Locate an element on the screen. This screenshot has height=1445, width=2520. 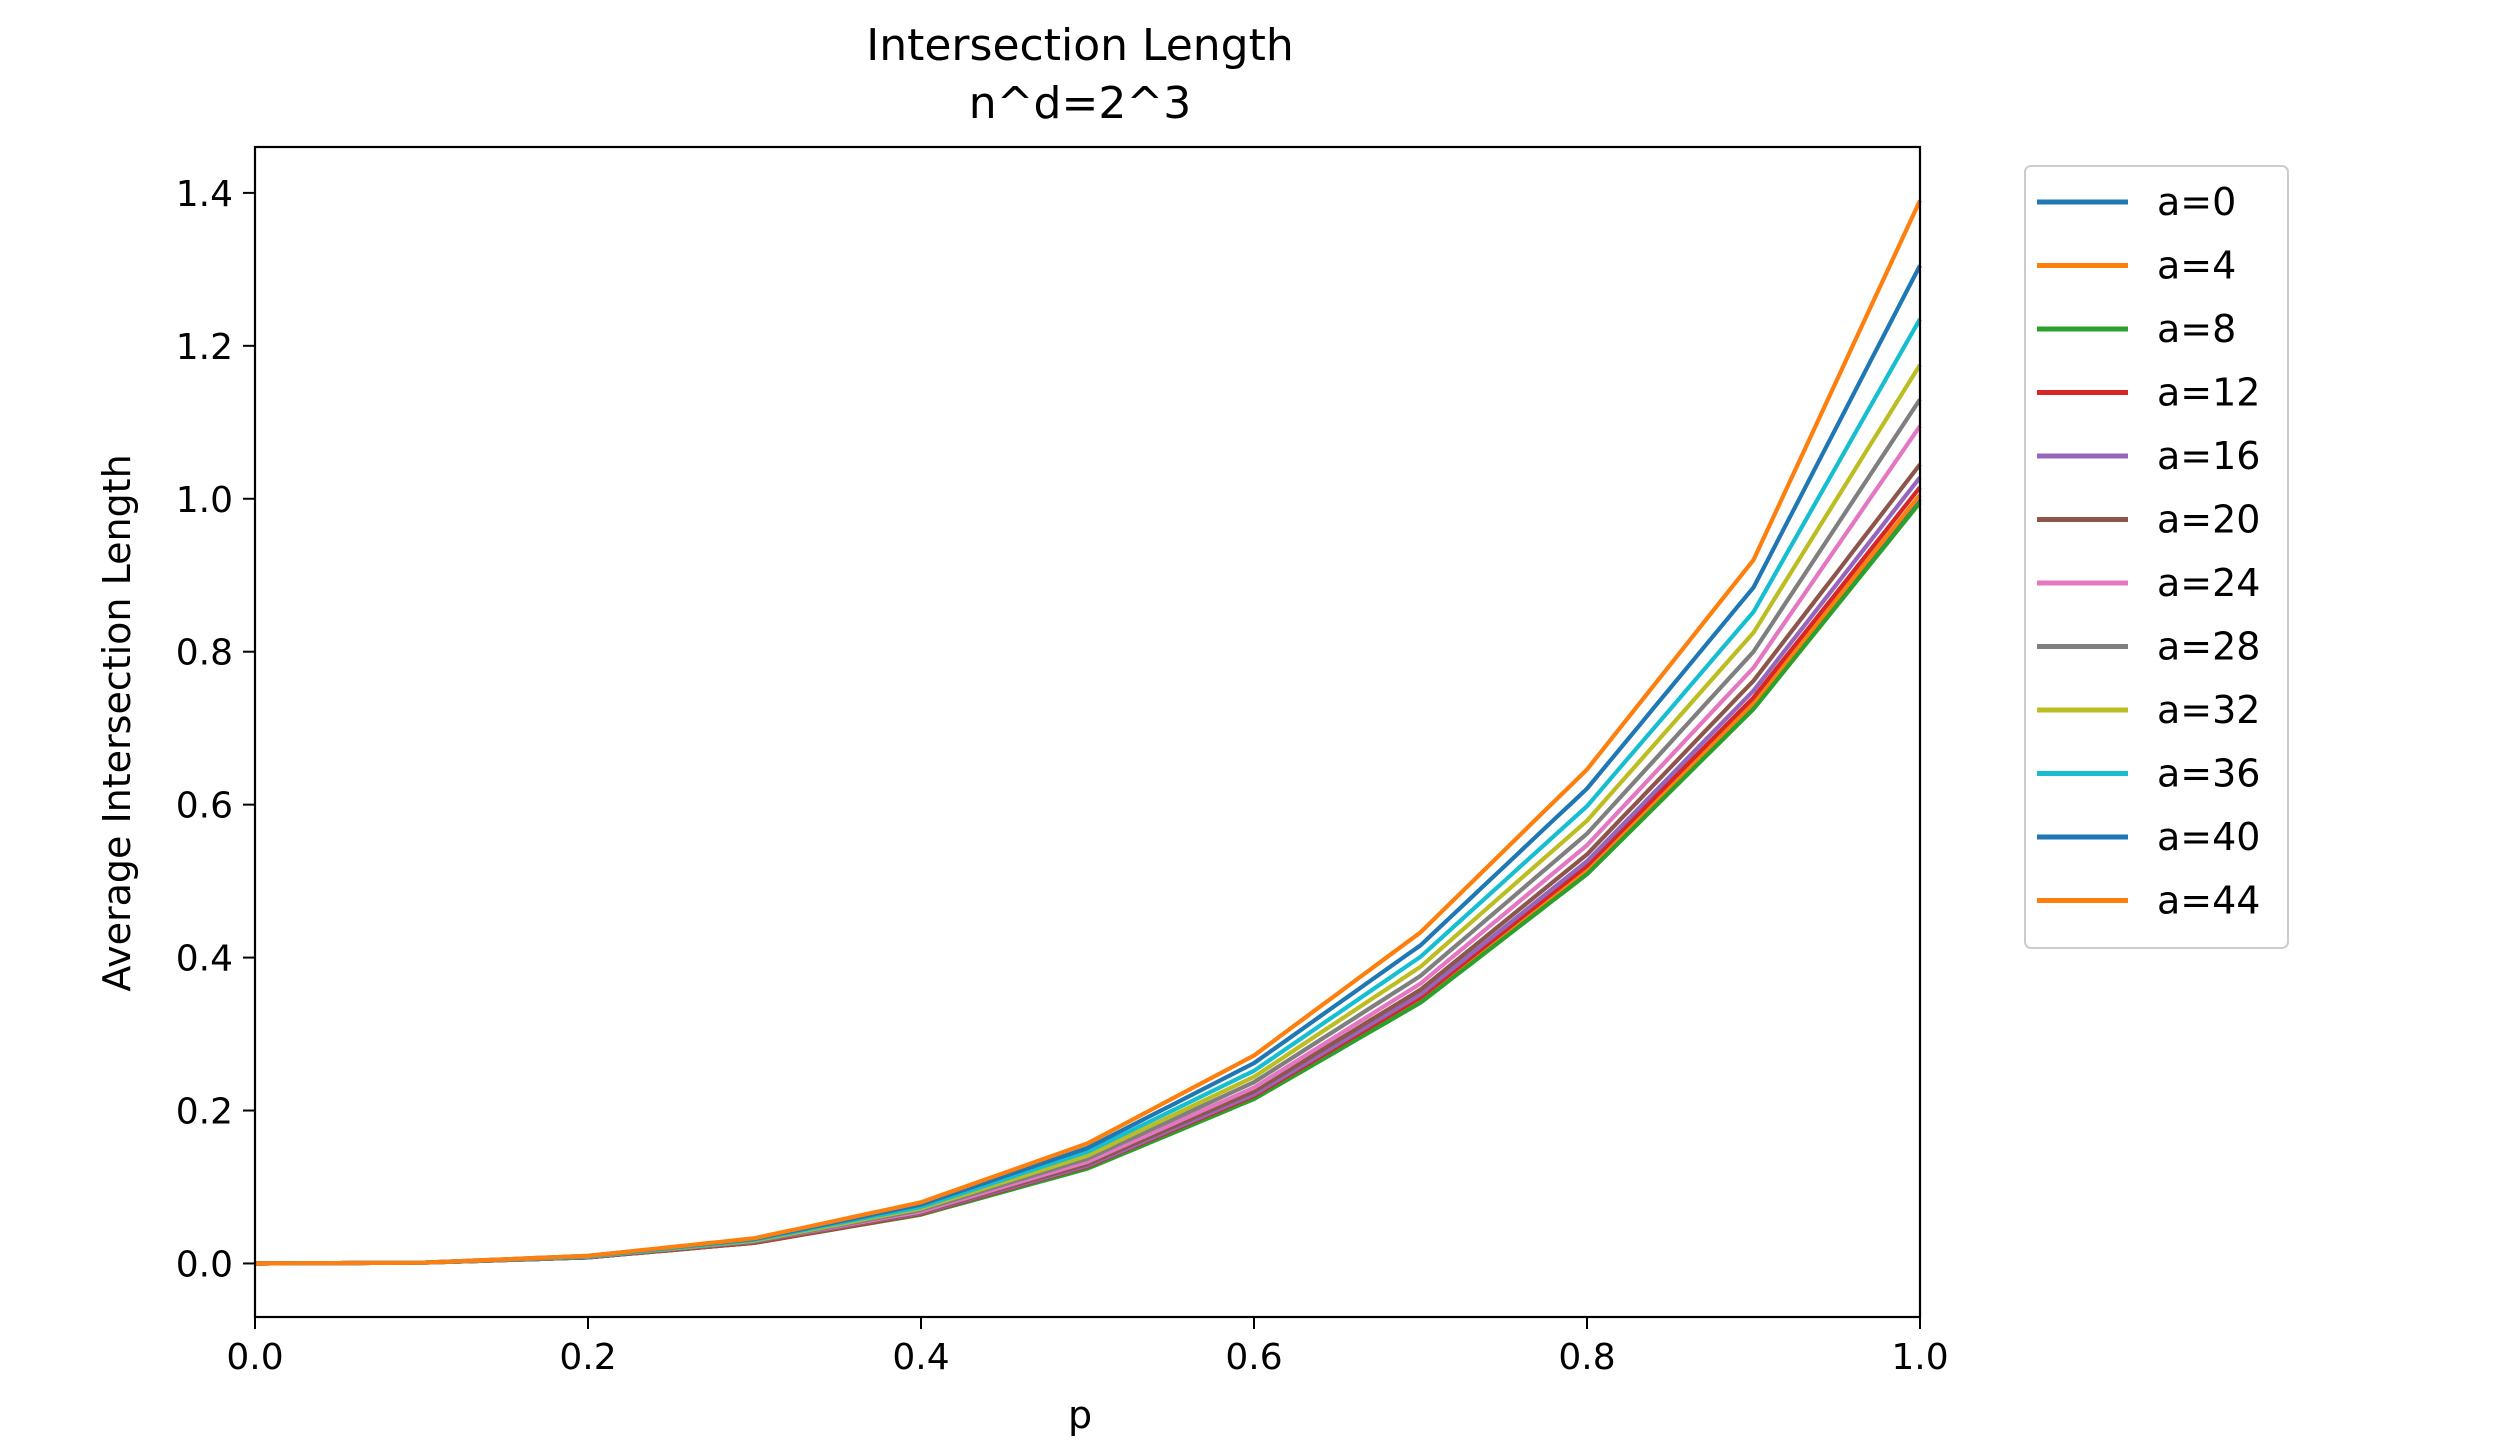
legend-entry-label: a=12 is located at coordinates (2208, 393).